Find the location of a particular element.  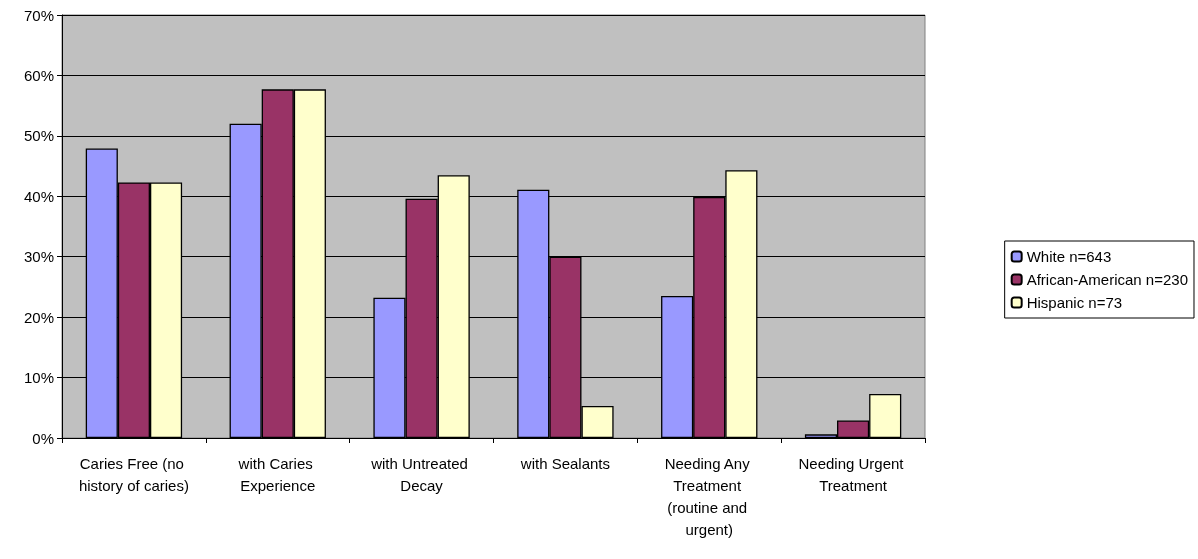

y-tick-label: 50% is located at coordinates (38, 136).